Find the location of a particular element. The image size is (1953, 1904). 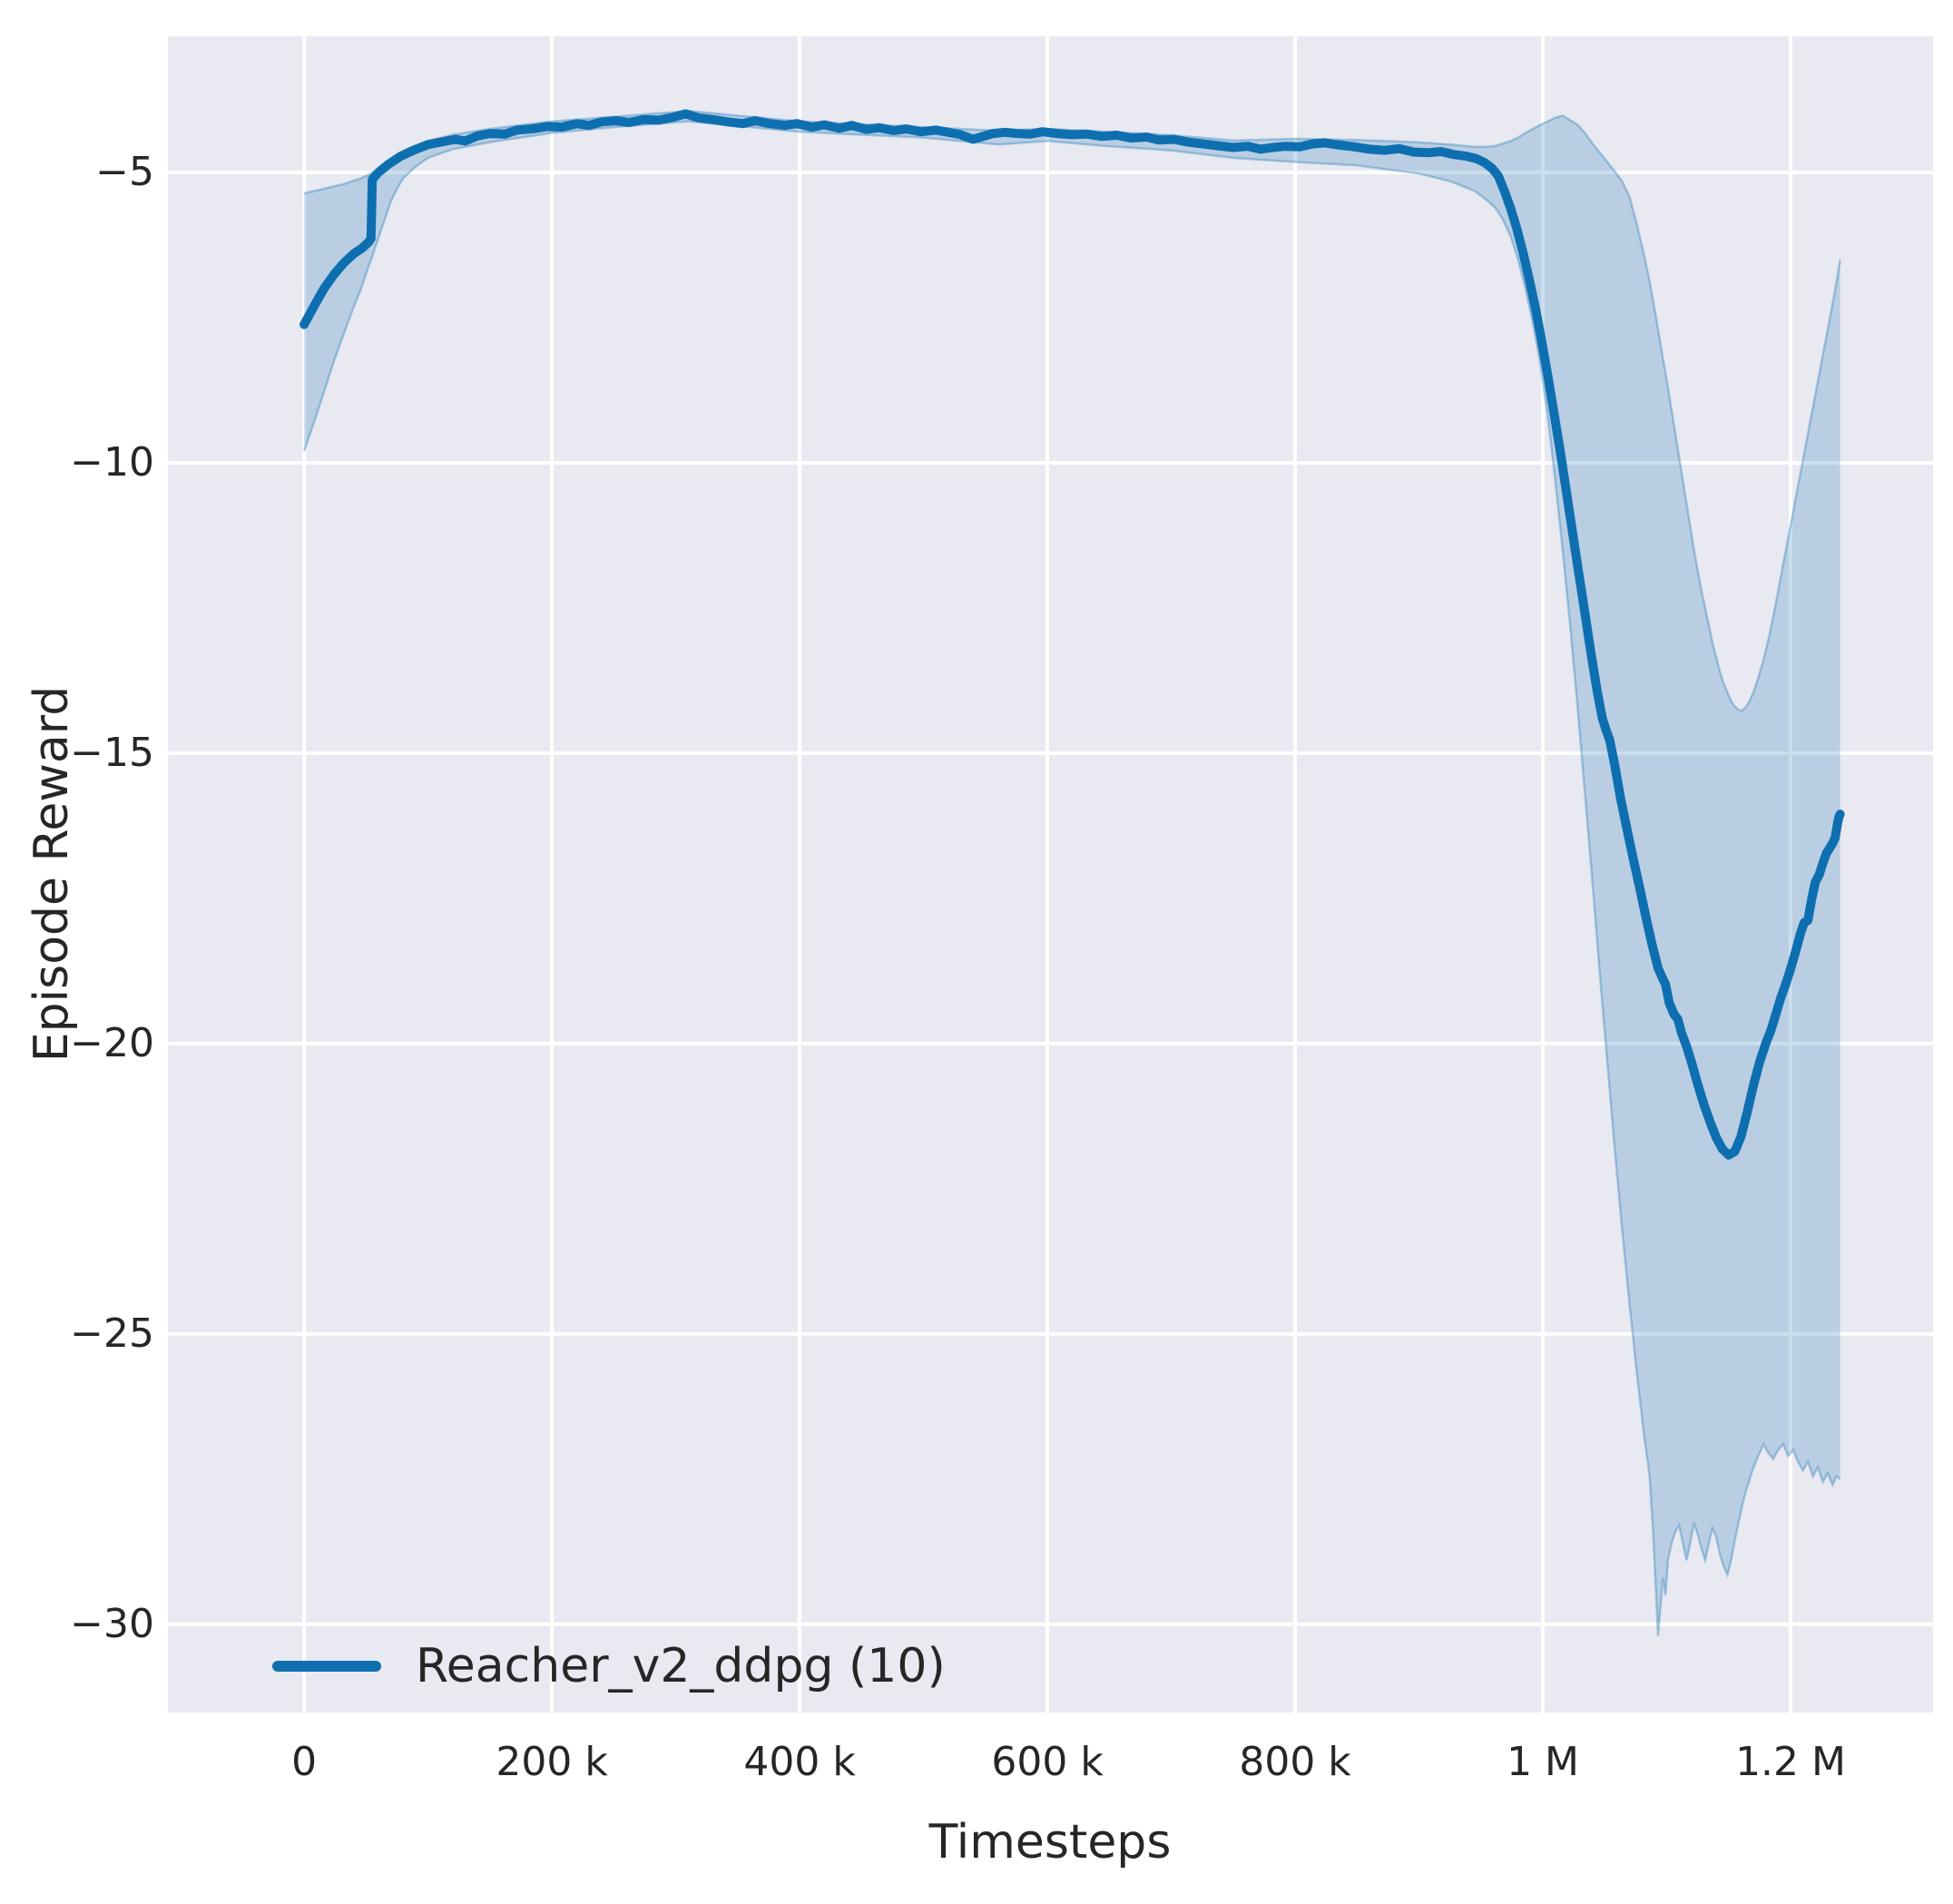

x-tick-label: 800 k is located at coordinates (1295, 1762).